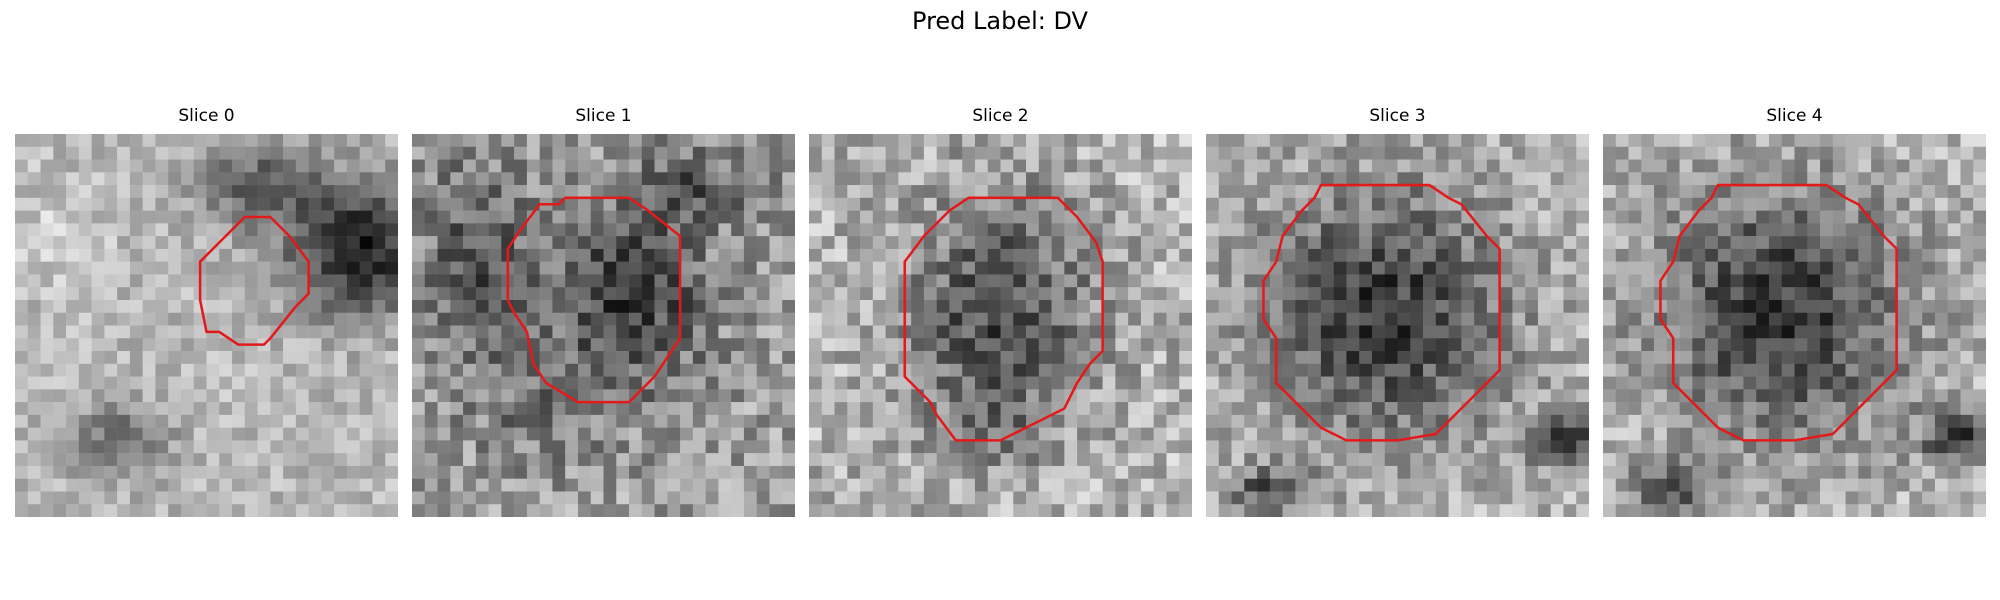  Describe the element at coordinates (1000, 116) in the screenshot. I see `slice-title-2: Slice 2` at that location.